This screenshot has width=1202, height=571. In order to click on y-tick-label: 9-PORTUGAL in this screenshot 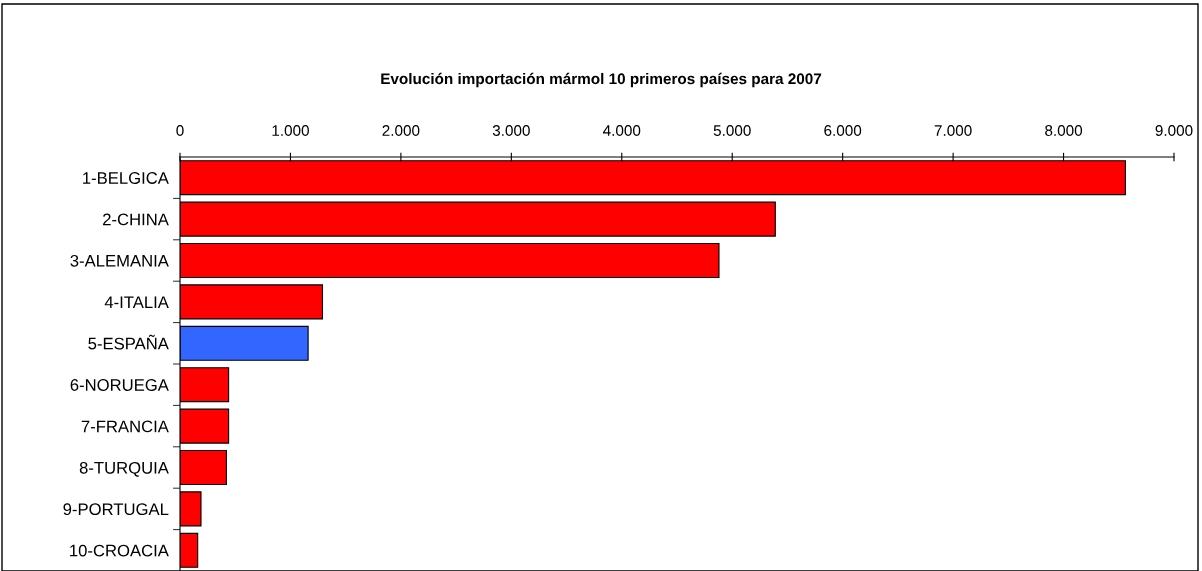, I will do `click(116, 509)`.